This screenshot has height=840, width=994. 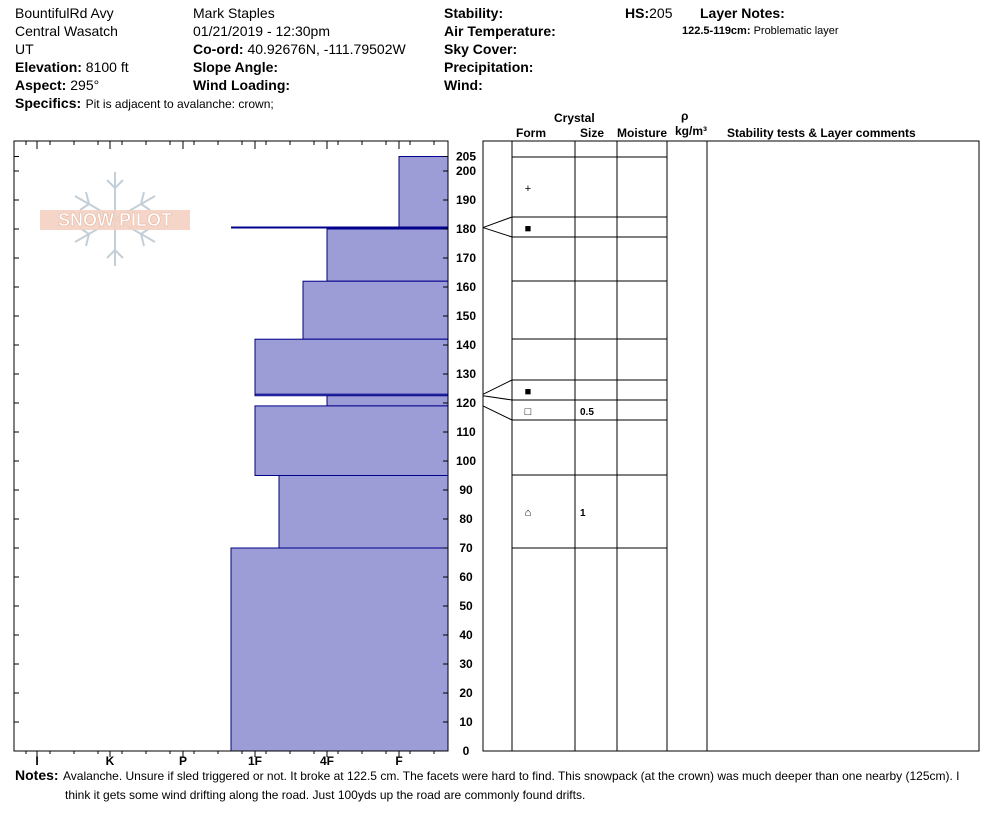 I want to click on elevation-value: 8100 ft, so click(x=107, y=67).